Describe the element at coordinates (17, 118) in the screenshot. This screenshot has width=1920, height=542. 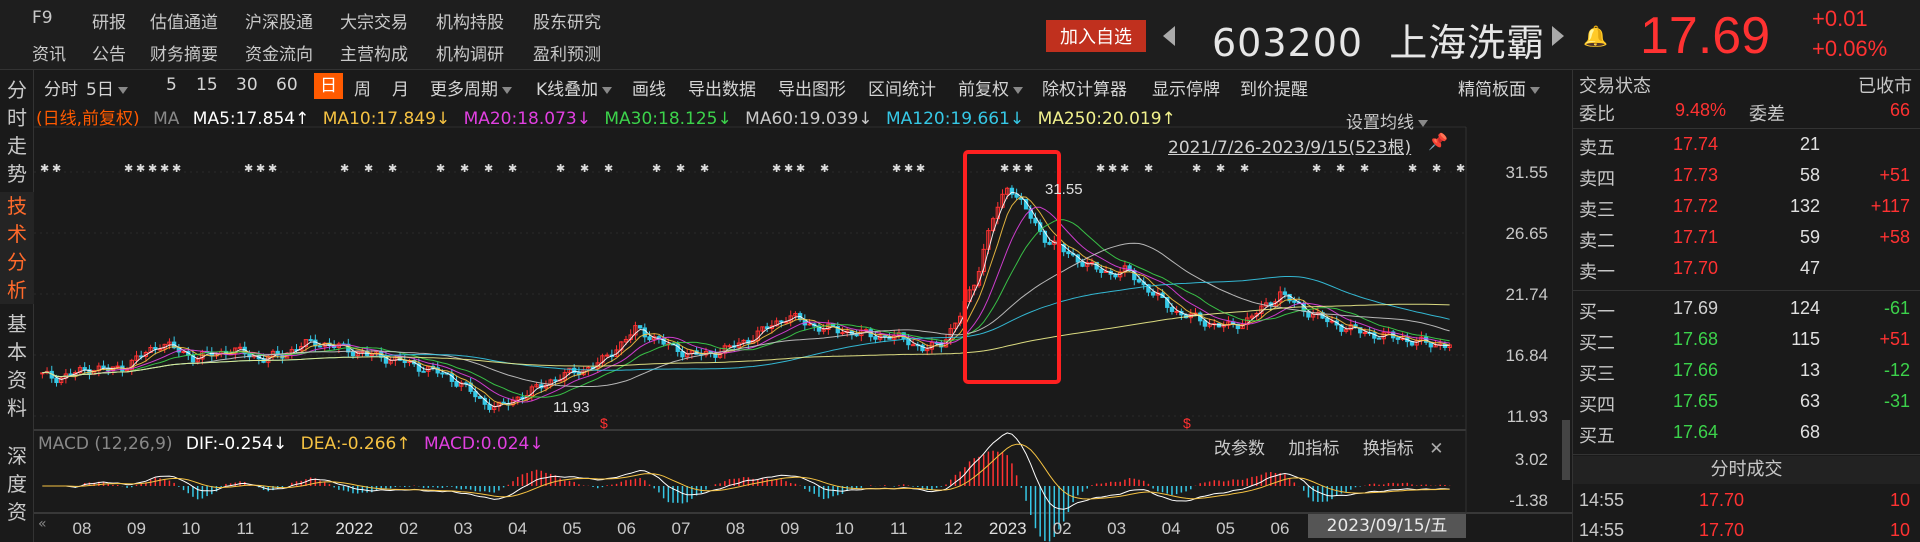
I see `nav-char: 时` at that location.